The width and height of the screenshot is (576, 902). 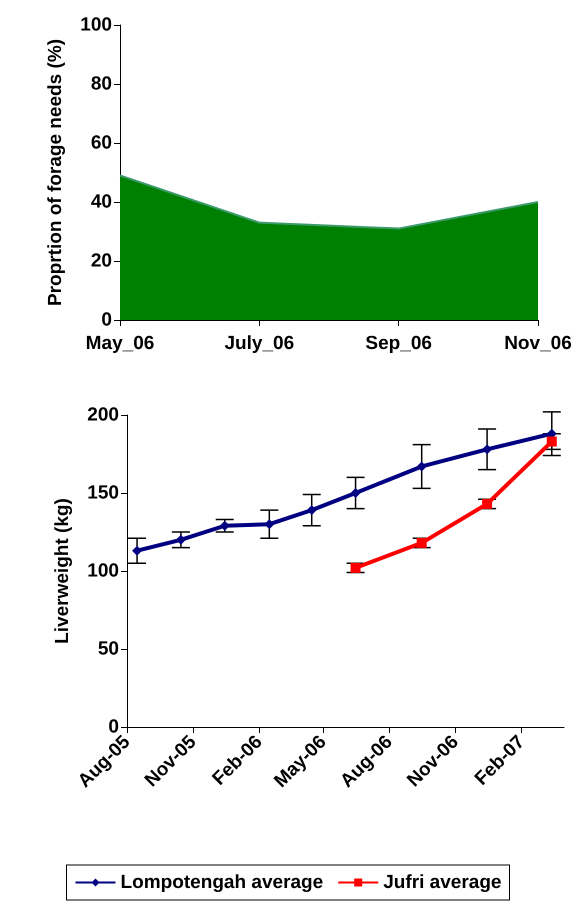 What do you see at coordinates (101, 261) in the screenshot?
I see `y-tick-label: 20` at bounding box center [101, 261].